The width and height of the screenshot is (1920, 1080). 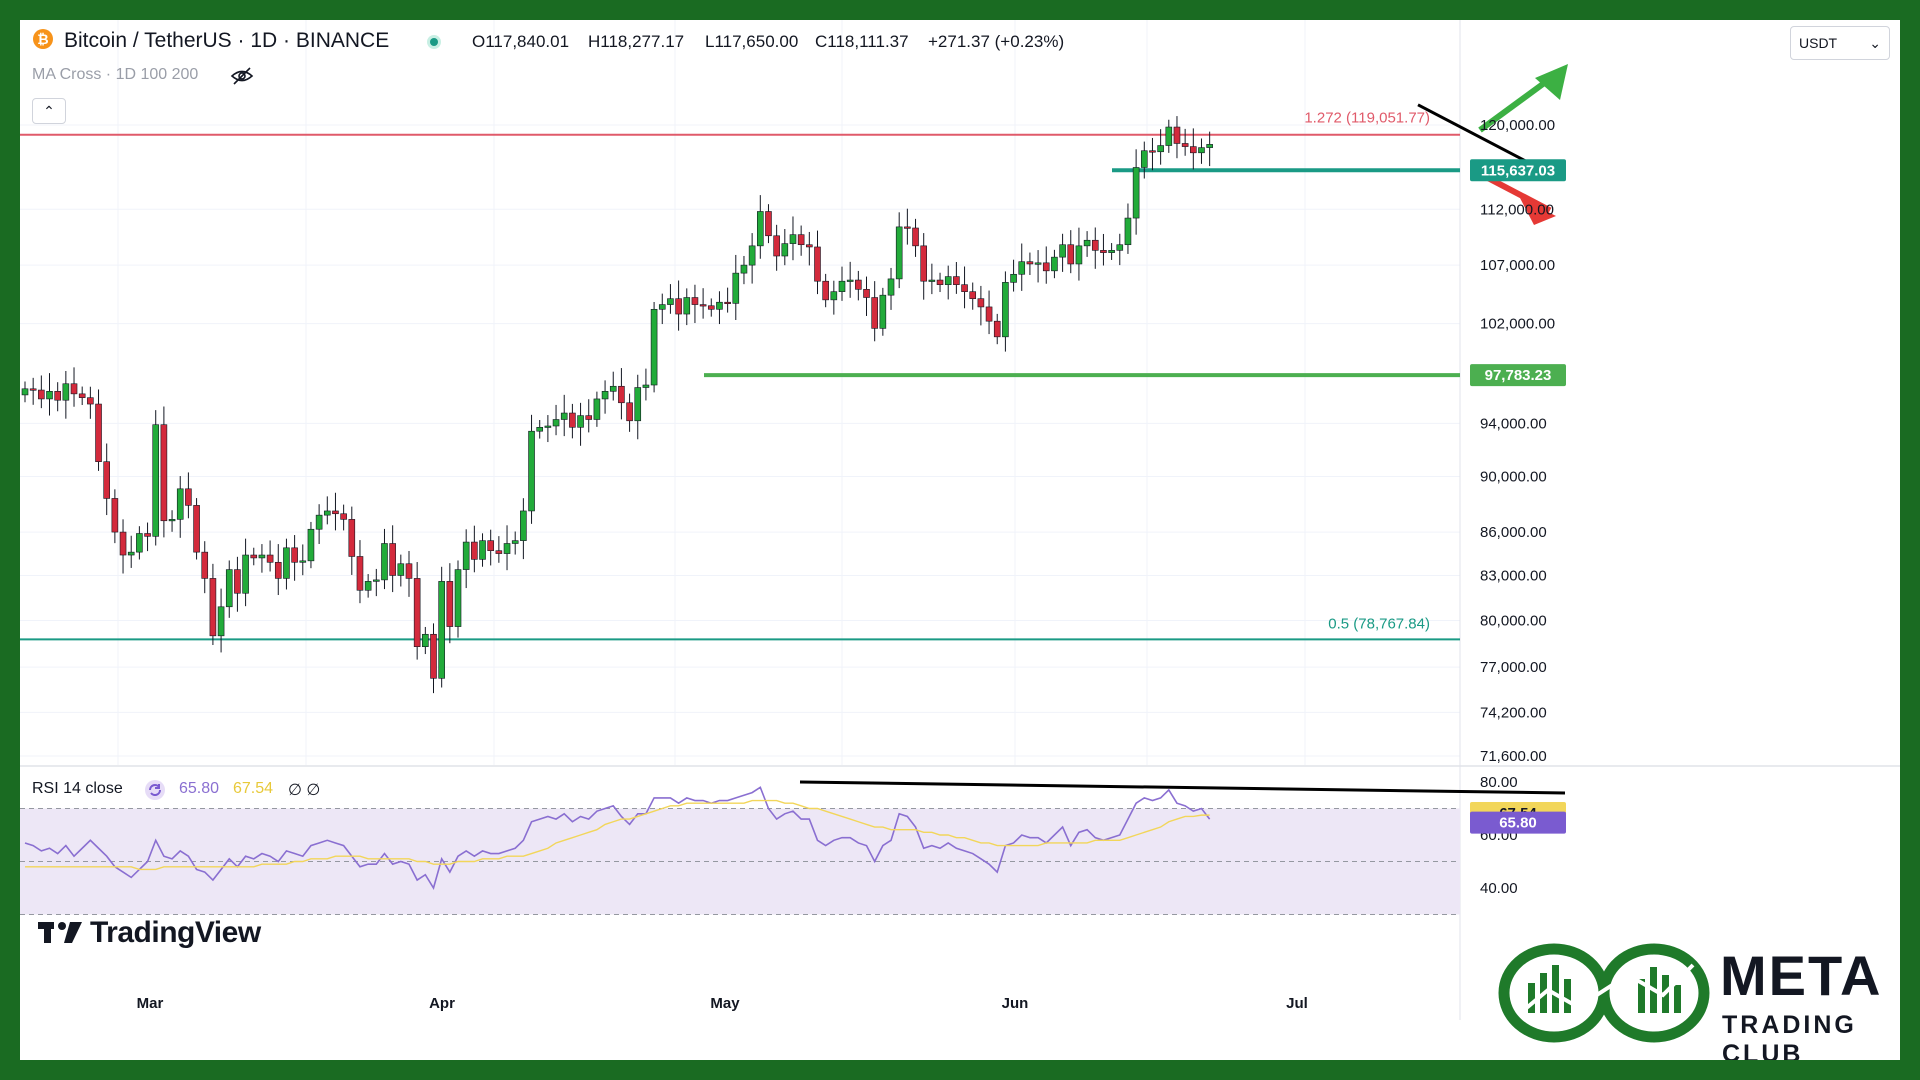 What do you see at coordinates (1379, 623) in the screenshot?
I see `fib-05-label: 0.5 (78,767.84)` at bounding box center [1379, 623].